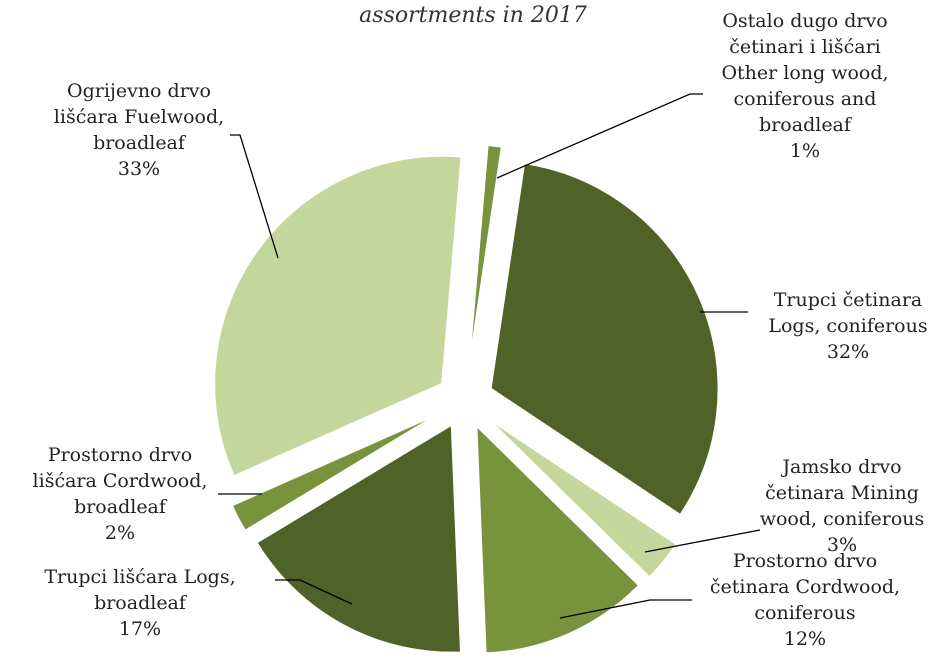 The height and width of the screenshot is (666, 946). Describe the element at coordinates (805, 21) in the screenshot. I see `slice-label-line: Ostalo dugo drvo` at that location.